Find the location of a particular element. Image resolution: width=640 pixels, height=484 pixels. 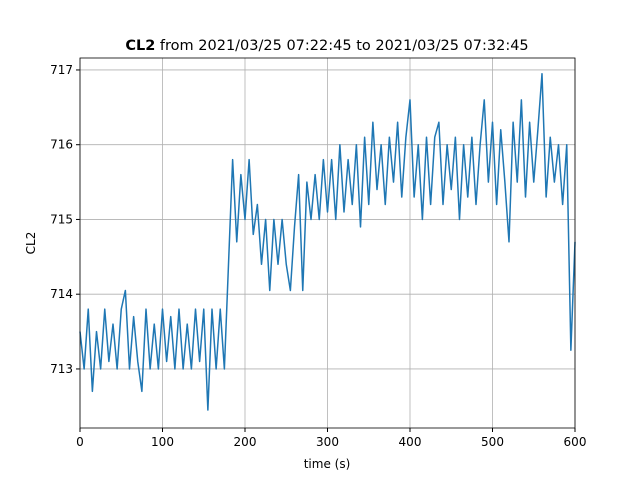

x-tick-label: 400 is located at coordinates (410, 442).